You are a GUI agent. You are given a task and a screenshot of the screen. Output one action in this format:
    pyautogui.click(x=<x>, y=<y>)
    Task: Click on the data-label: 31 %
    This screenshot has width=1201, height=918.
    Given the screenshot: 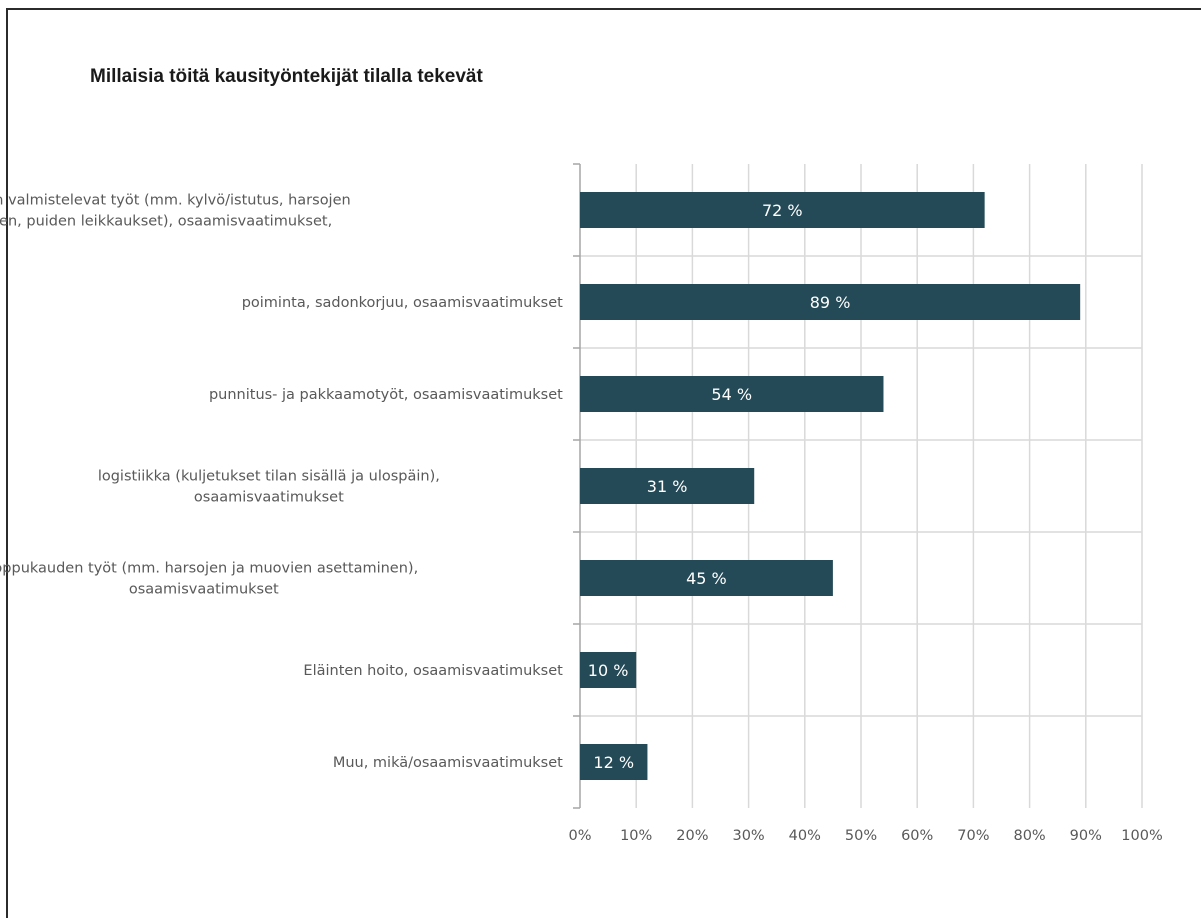 What is the action you would take?
    pyautogui.click(x=667, y=486)
    